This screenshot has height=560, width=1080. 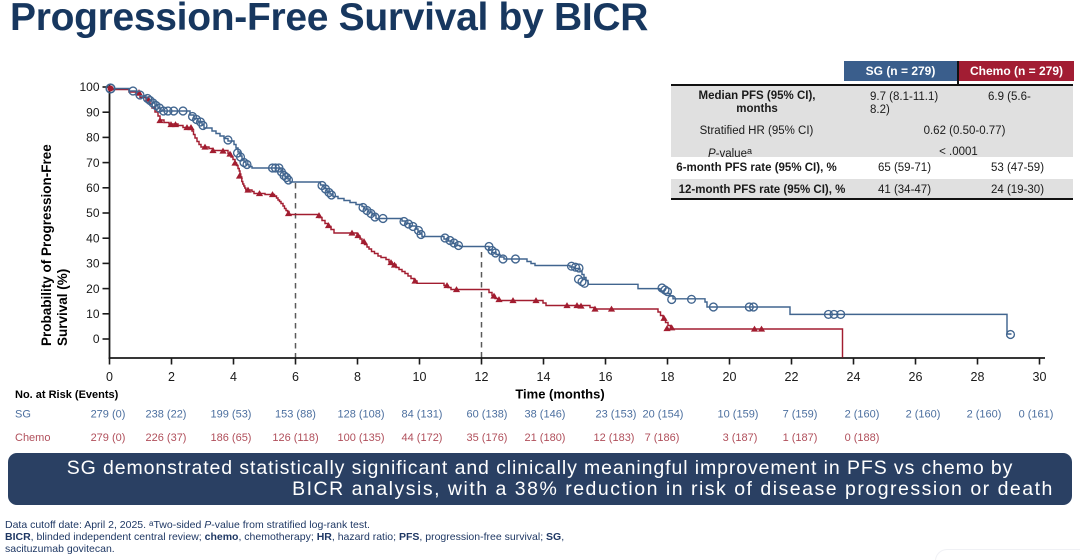 What do you see at coordinates (171, 377) in the screenshot?
I see `svg-text: 2` at bounding box center [171, 377].